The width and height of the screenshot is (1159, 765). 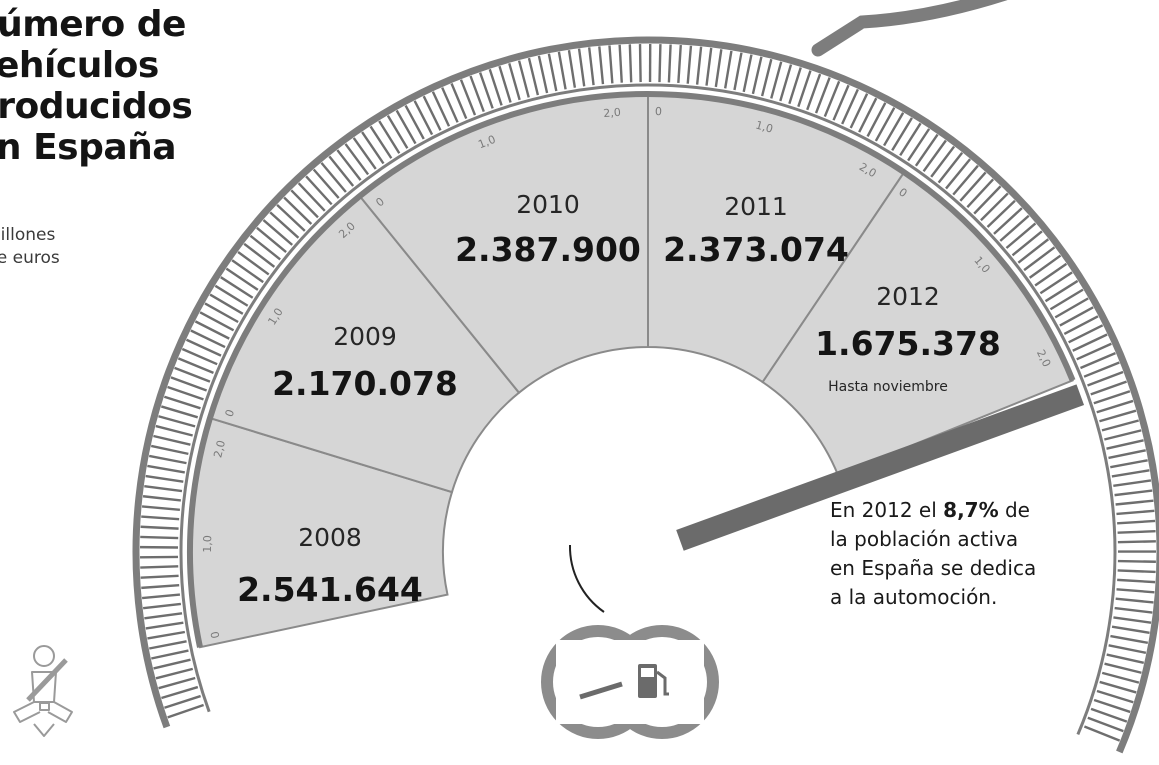 What do you see at coordinates (548, 249) in the screenshot?
I see `segment-value-label: 2.387.900` at bounding box center [548, 249].